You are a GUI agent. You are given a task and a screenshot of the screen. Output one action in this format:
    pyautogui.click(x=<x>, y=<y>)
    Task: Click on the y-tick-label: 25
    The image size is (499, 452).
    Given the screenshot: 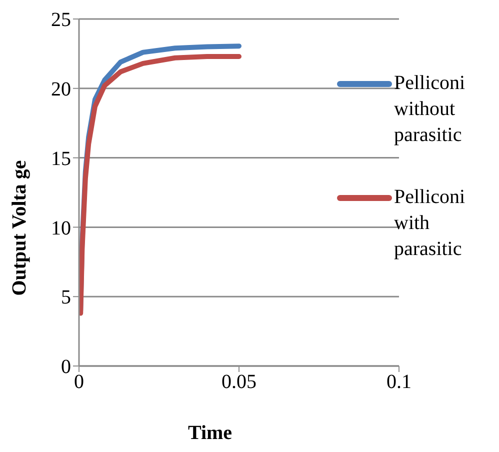 What is the action you would take?
    pyautogui.click(x=61, y=20)
    